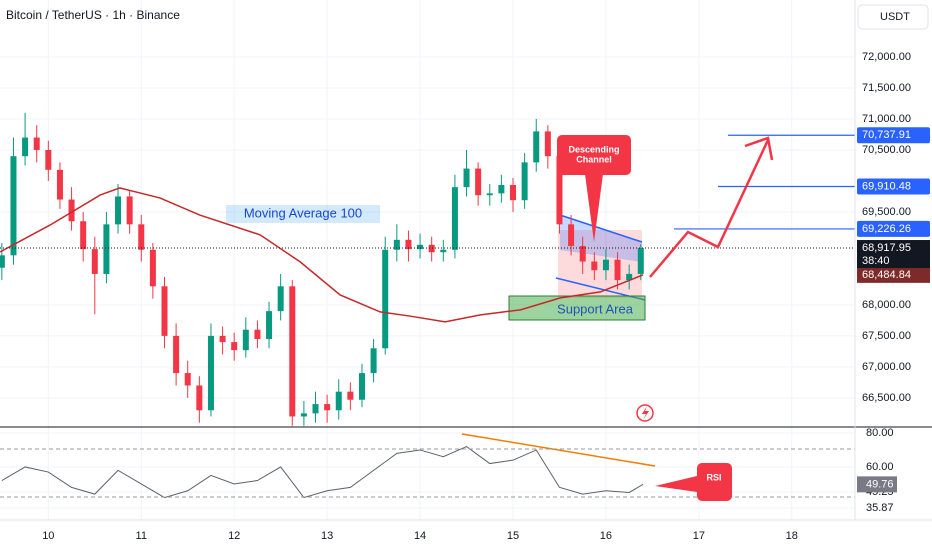 The image size is (932, 550). What do you see at coordinates (759, 148) in the screenshot?
I see `arrow-head` at bounding box center [759, 148].